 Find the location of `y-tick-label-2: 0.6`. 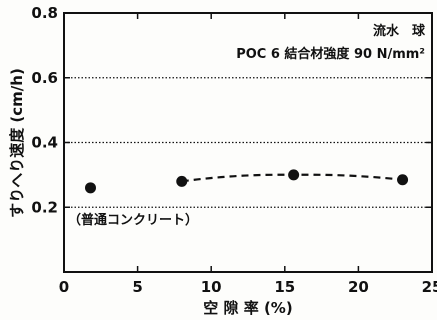

y-tick-label-2: 0.6 is located at coordinates (44, 78).